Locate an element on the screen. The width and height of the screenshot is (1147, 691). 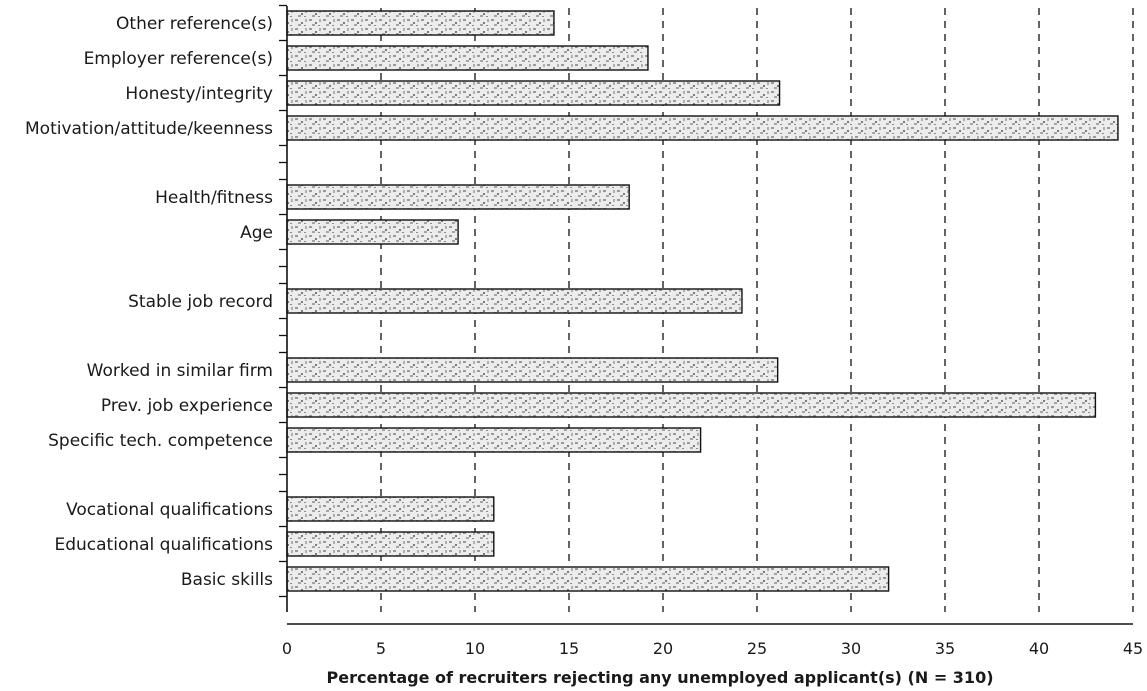
x-tick-label: 25 is located at coordinates (757, 648).